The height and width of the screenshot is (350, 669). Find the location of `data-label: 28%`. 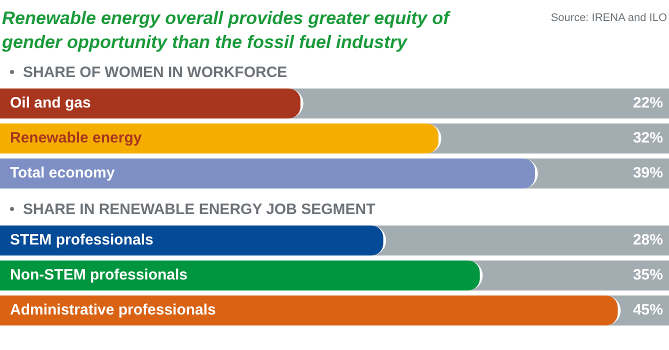

data-label: 28% is located at coordinates (647, 240).